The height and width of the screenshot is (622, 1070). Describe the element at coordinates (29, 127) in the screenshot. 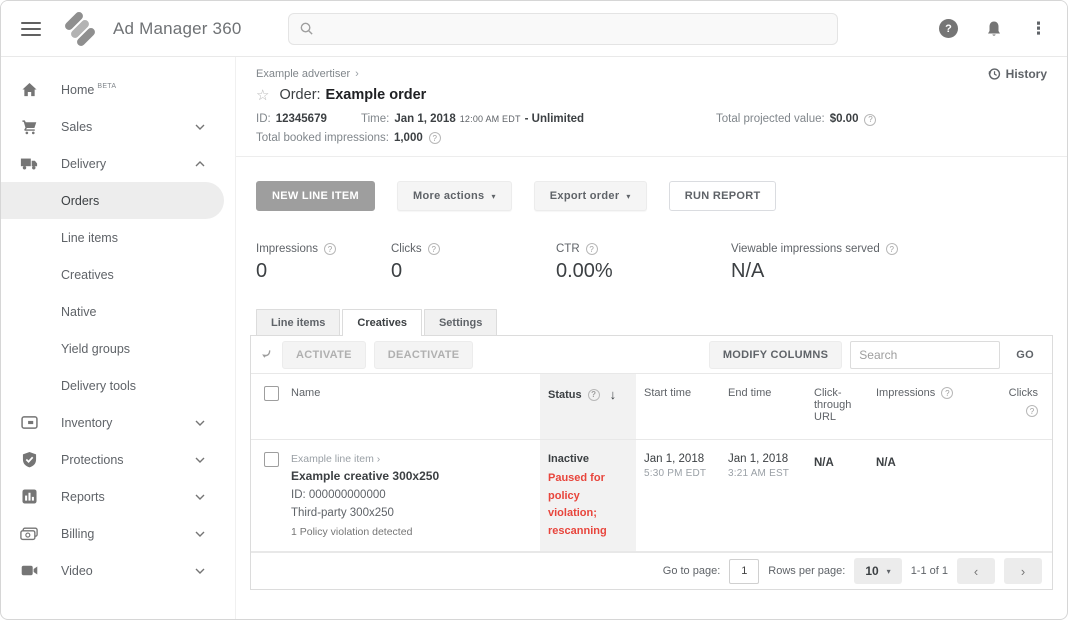

I see `cart-icon` at that location.